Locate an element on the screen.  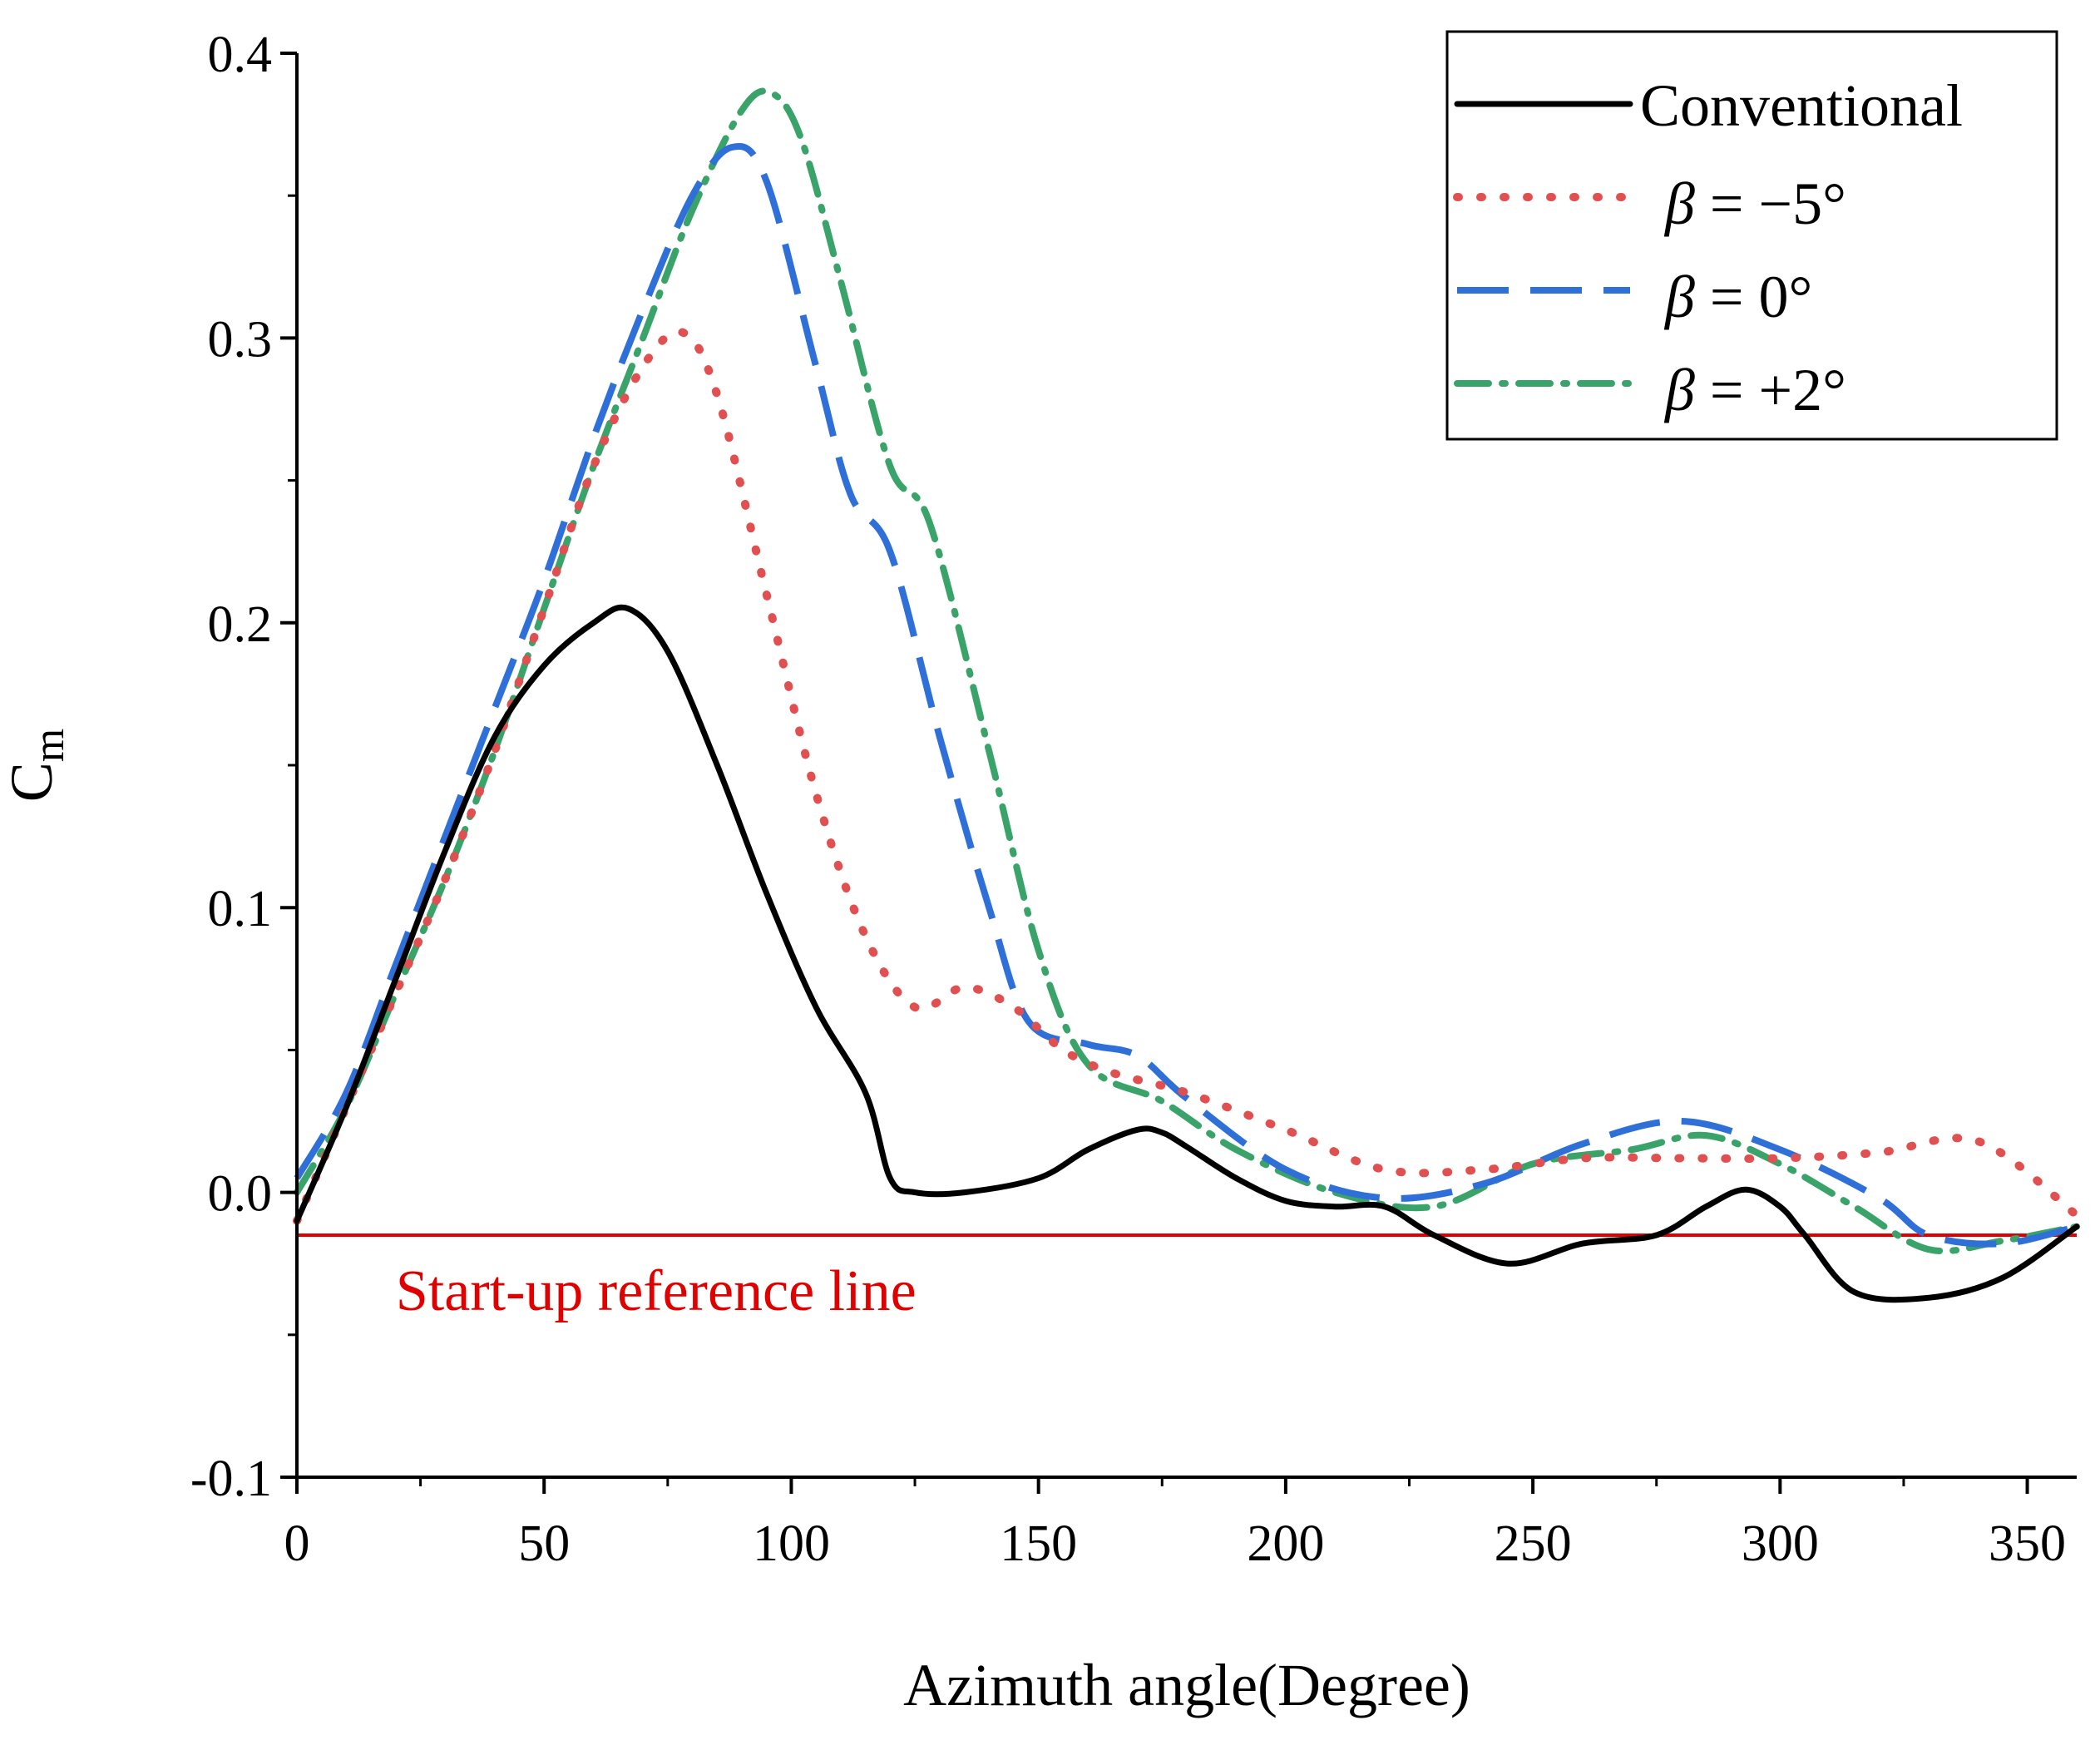
legend-beta-value: = +2° is located at coordinates (1770, 390).